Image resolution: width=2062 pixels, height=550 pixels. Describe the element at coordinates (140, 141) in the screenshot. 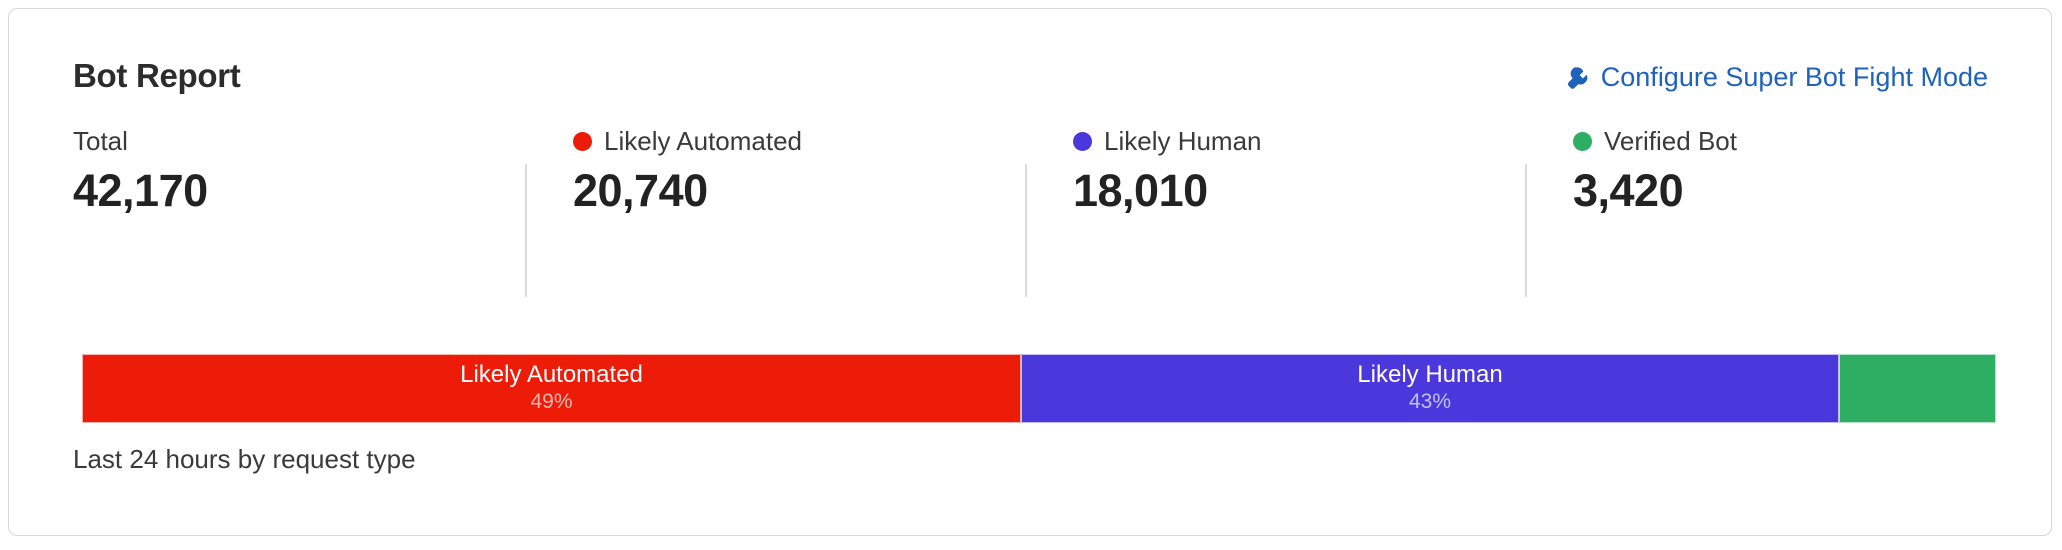

I see `stat-header: Total` at that location.